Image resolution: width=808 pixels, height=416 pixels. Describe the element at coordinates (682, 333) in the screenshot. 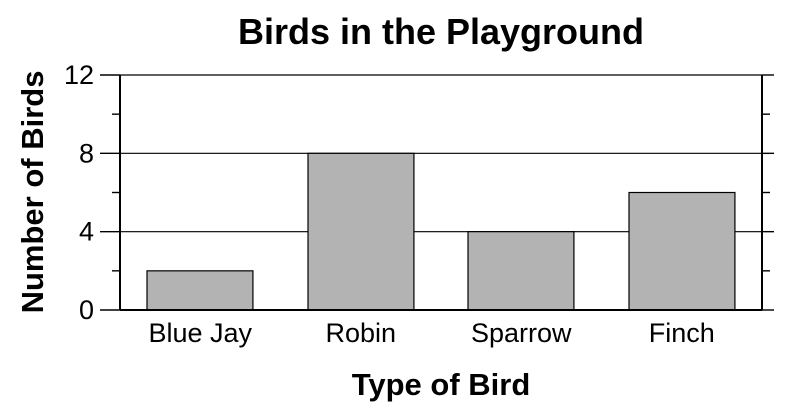

I see `x-category-label-finch: Finch` at that location.